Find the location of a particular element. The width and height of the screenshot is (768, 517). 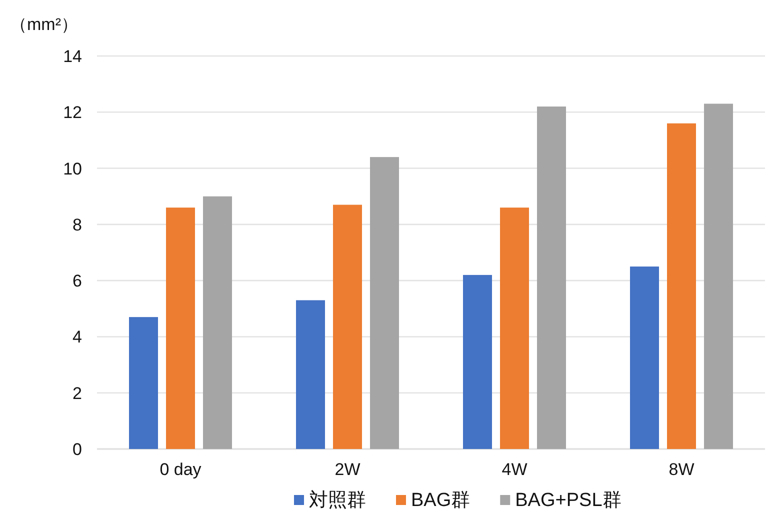

y-axis-title: （mm²） is located at coordinates (44, 24).